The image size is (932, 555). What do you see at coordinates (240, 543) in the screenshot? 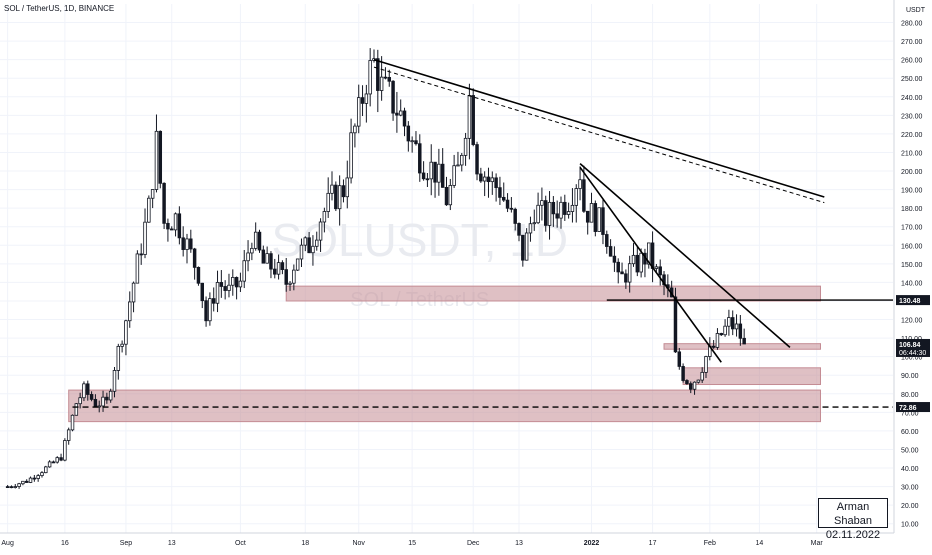
I see `x-tick-label: Oct` at bounding box center [240, 543].